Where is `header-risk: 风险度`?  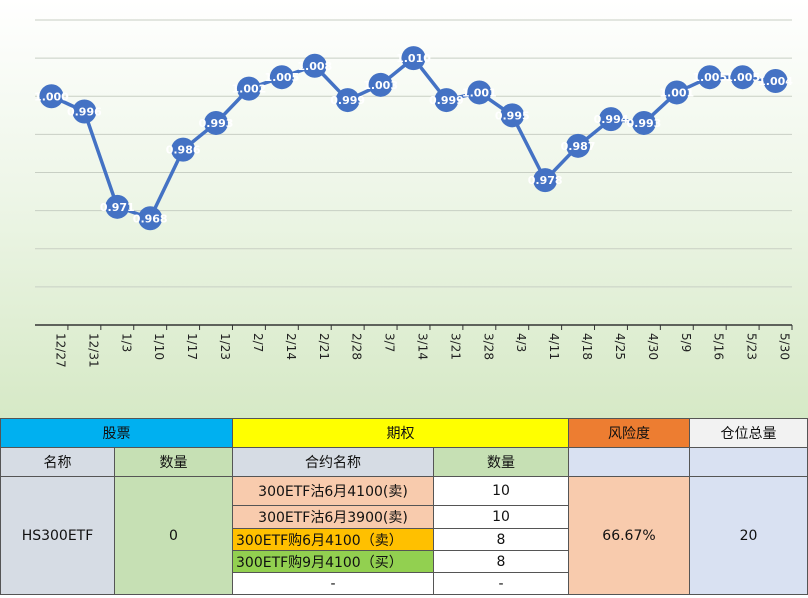
header-risk: 风险度 is located at coordinates (629, 433).